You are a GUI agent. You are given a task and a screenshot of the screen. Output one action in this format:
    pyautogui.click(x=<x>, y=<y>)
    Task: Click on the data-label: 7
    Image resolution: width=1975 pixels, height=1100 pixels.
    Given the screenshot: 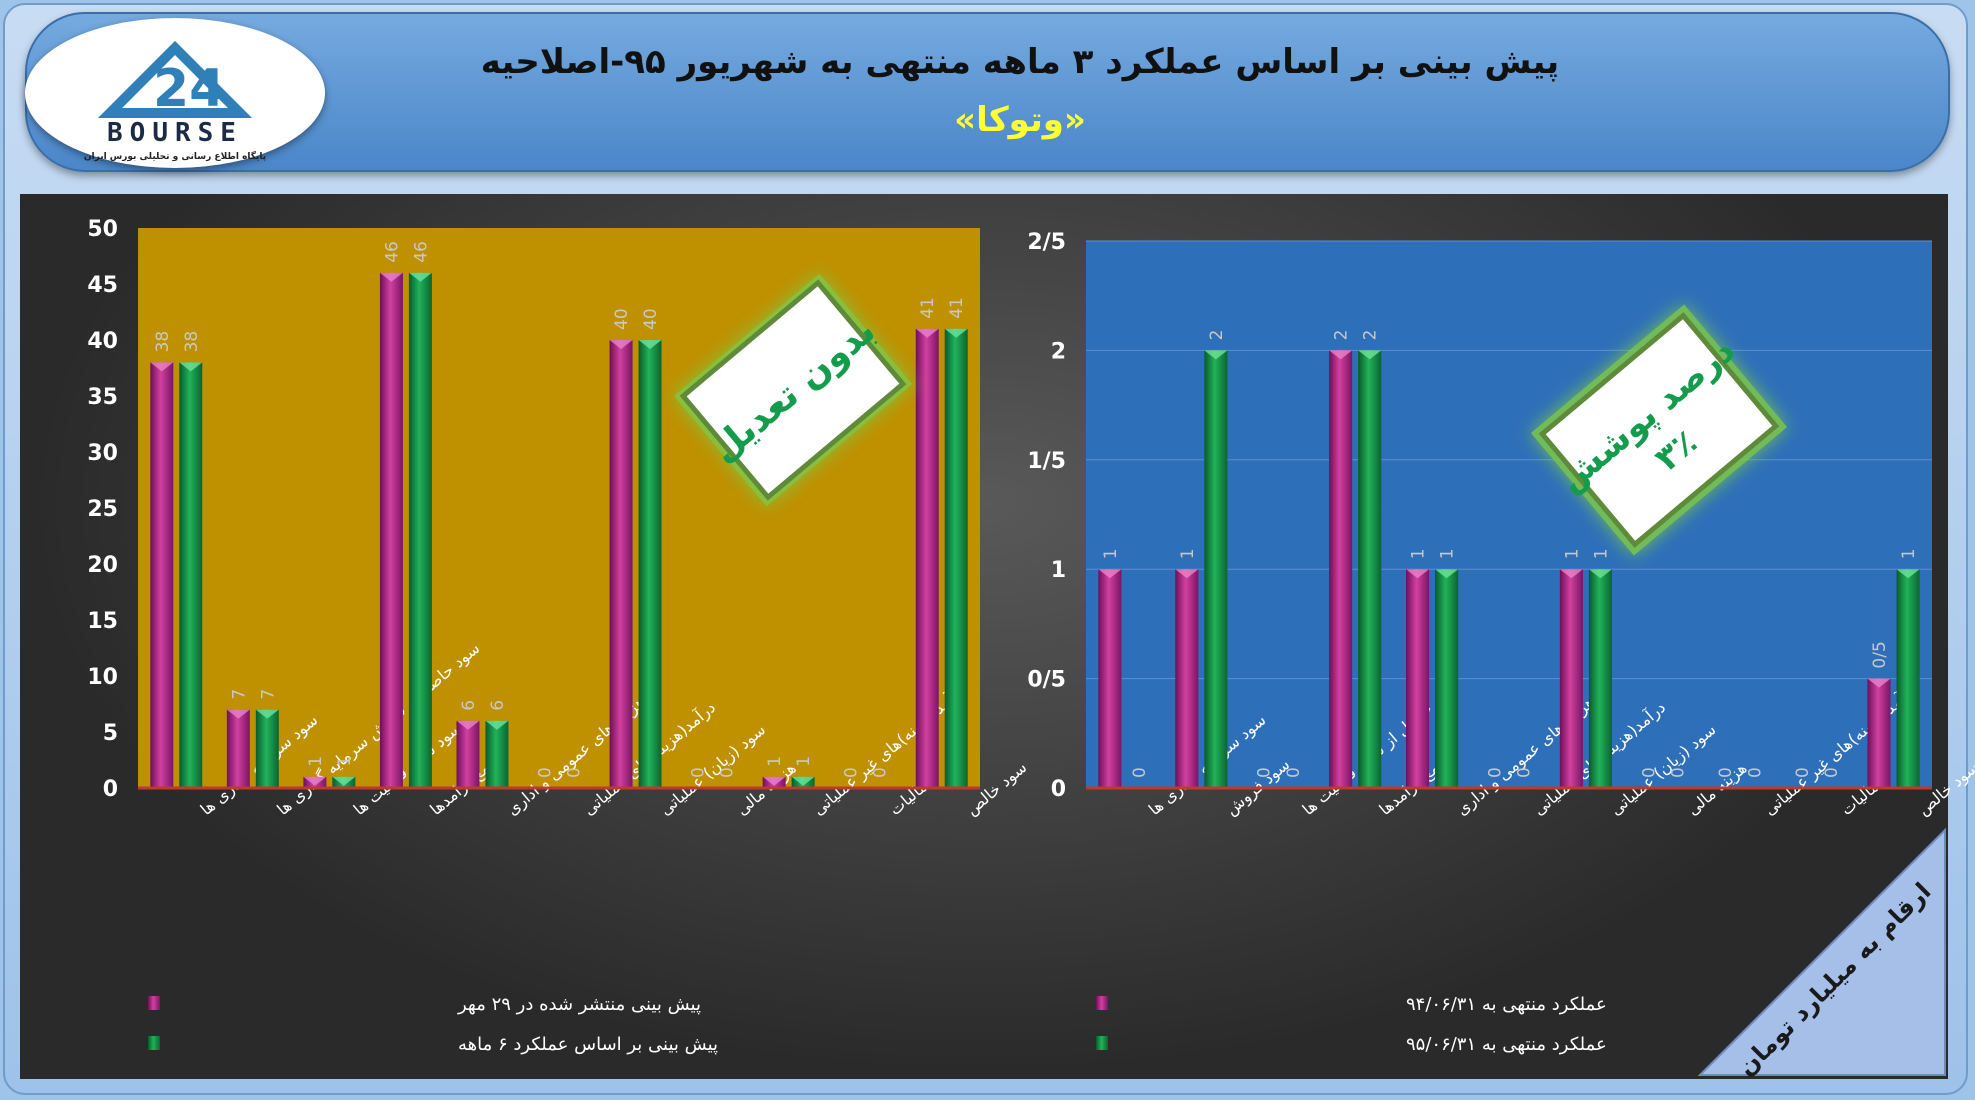 What is the action you would take?
    pyautogui.click(x=239, y=694)
    